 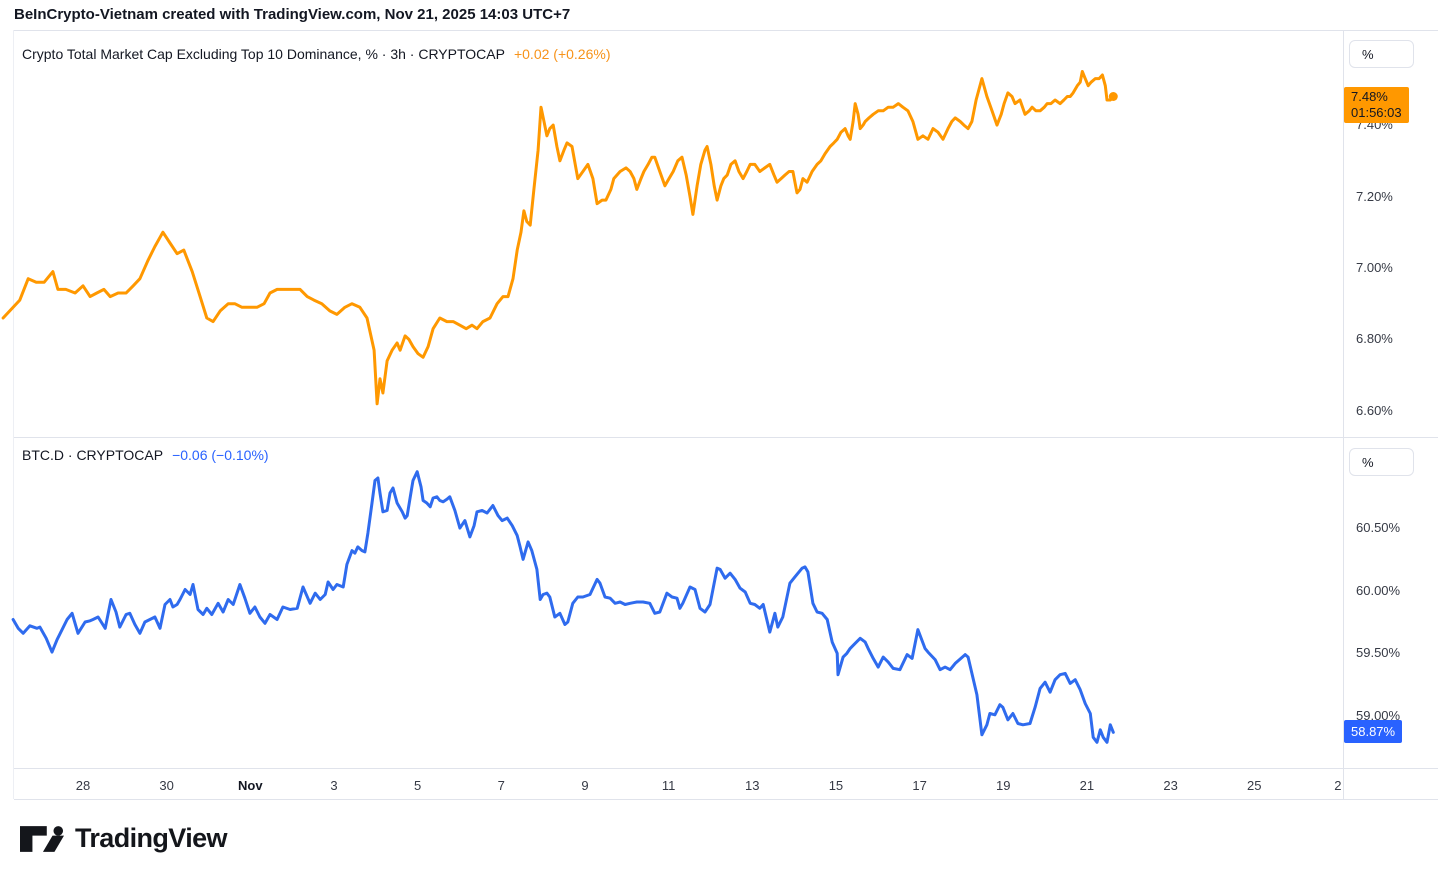 I want to click on panel2-unit-percent-button: %, so click(x=1381, y=462).